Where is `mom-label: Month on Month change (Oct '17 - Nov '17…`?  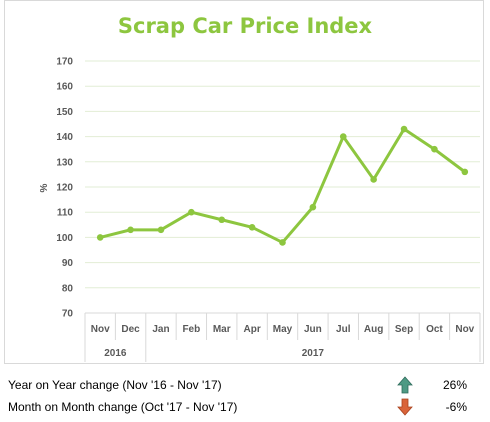 mom-label: Month on Month change (Oct '17 - Nov '17… is located at coordinates (123, 407).